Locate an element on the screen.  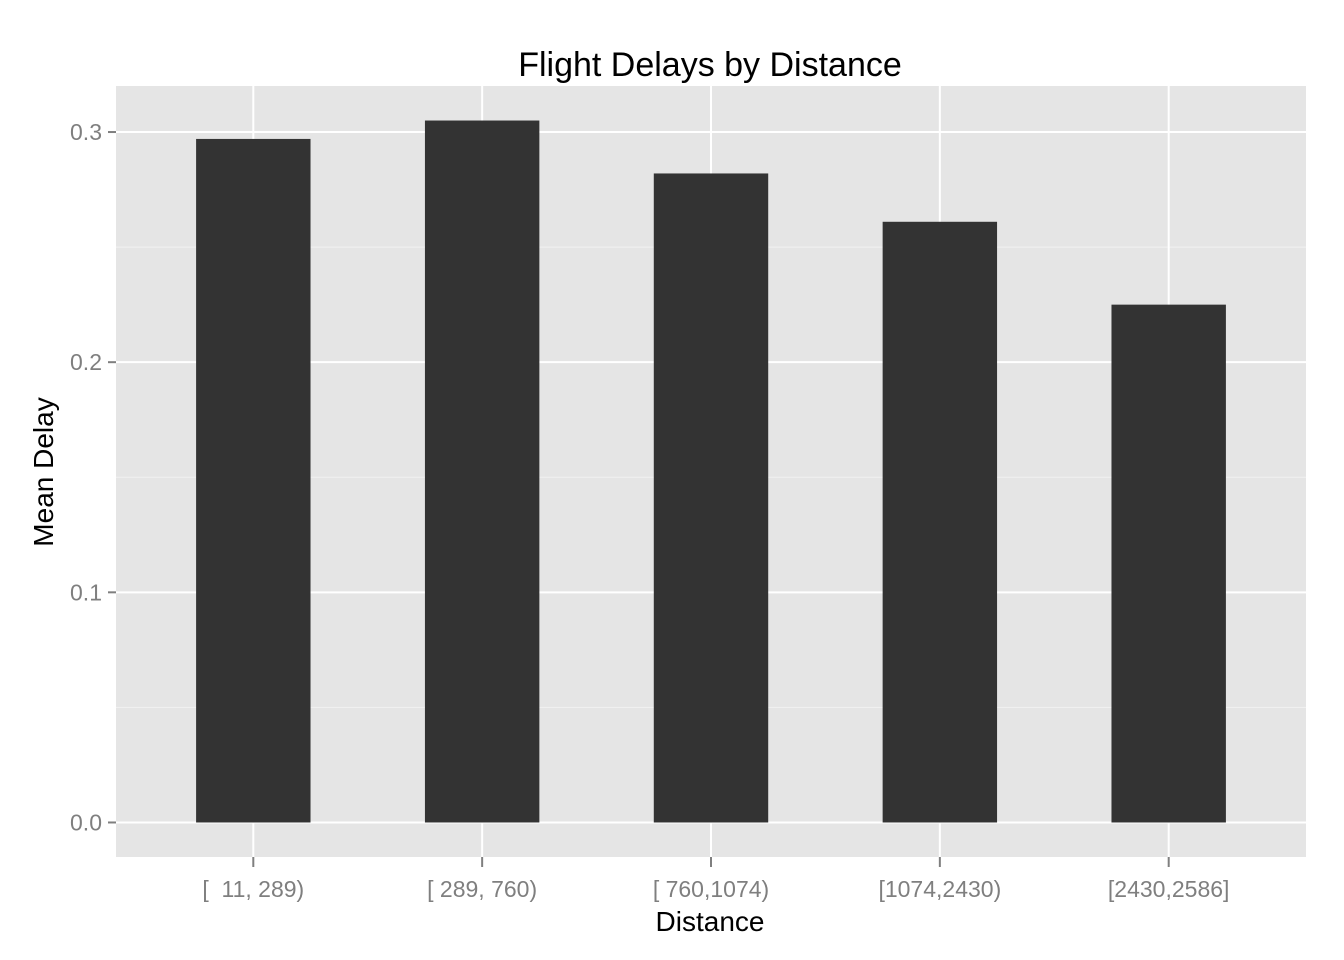
x-tick-label: [2430,2586] is located at coordinates (1169, 889).